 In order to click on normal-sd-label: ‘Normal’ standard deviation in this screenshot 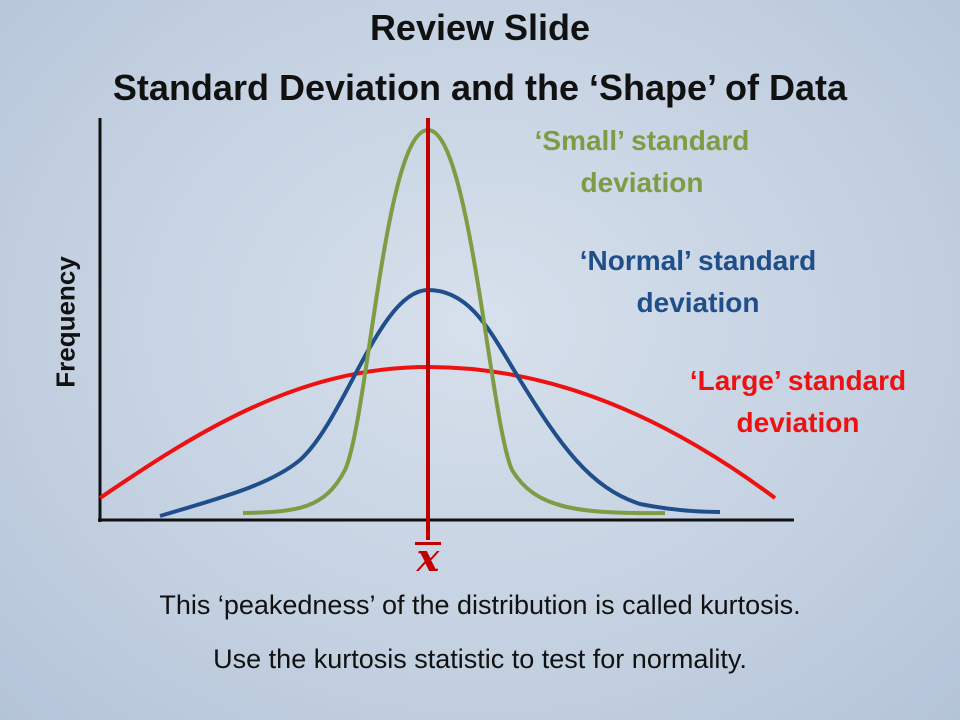, I will do `click(698, 282)`.